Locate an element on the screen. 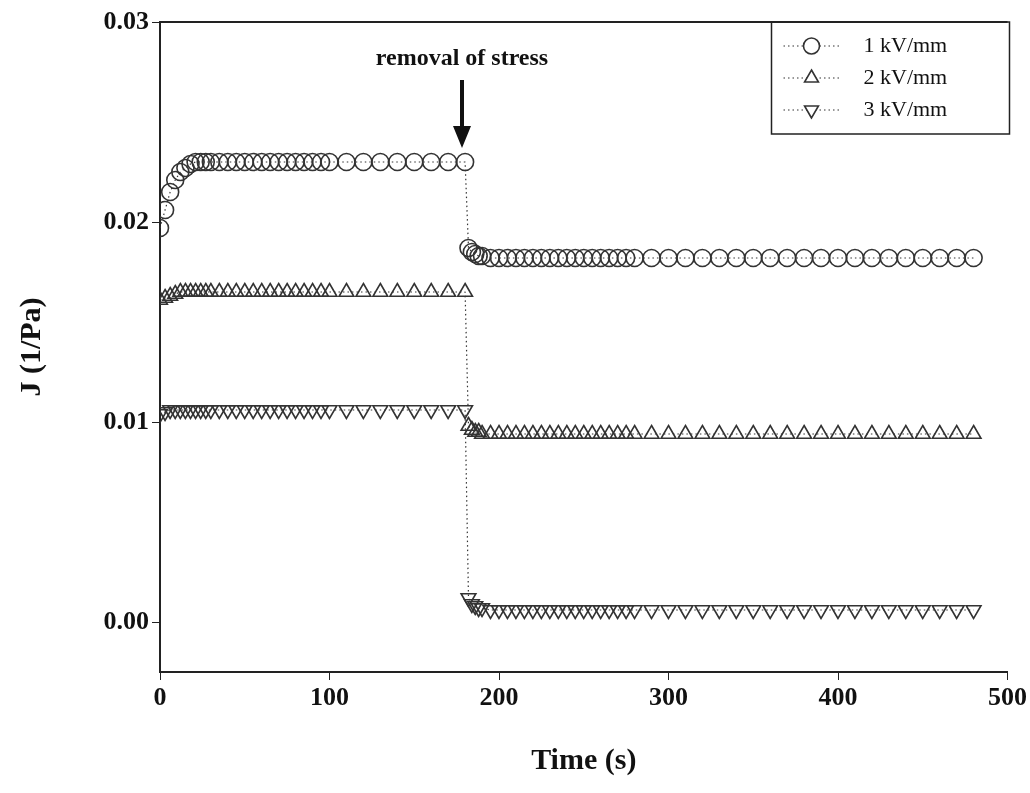 Image resolution: width=1030 pixels, height=793 pixels. y-tick-label: 0.02 is located at coordinates (126, 220).